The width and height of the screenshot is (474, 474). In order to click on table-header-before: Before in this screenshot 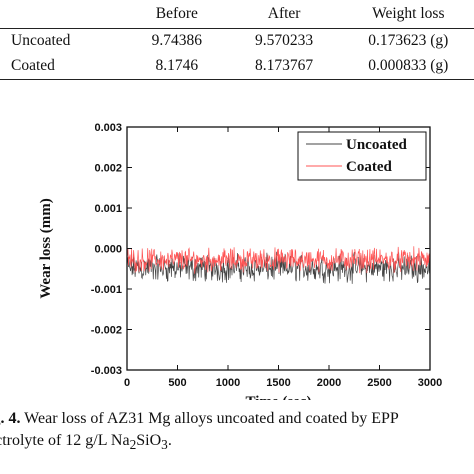, I will do `click(177, 14)`.